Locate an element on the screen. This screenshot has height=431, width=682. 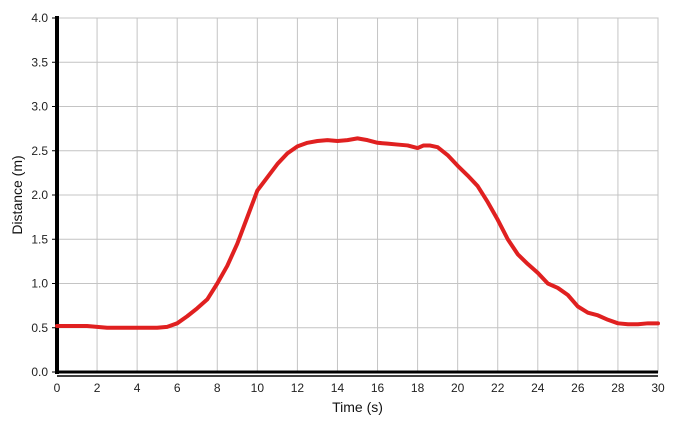
y-tick-label: 0.0 is located at coordinates (39, 372).